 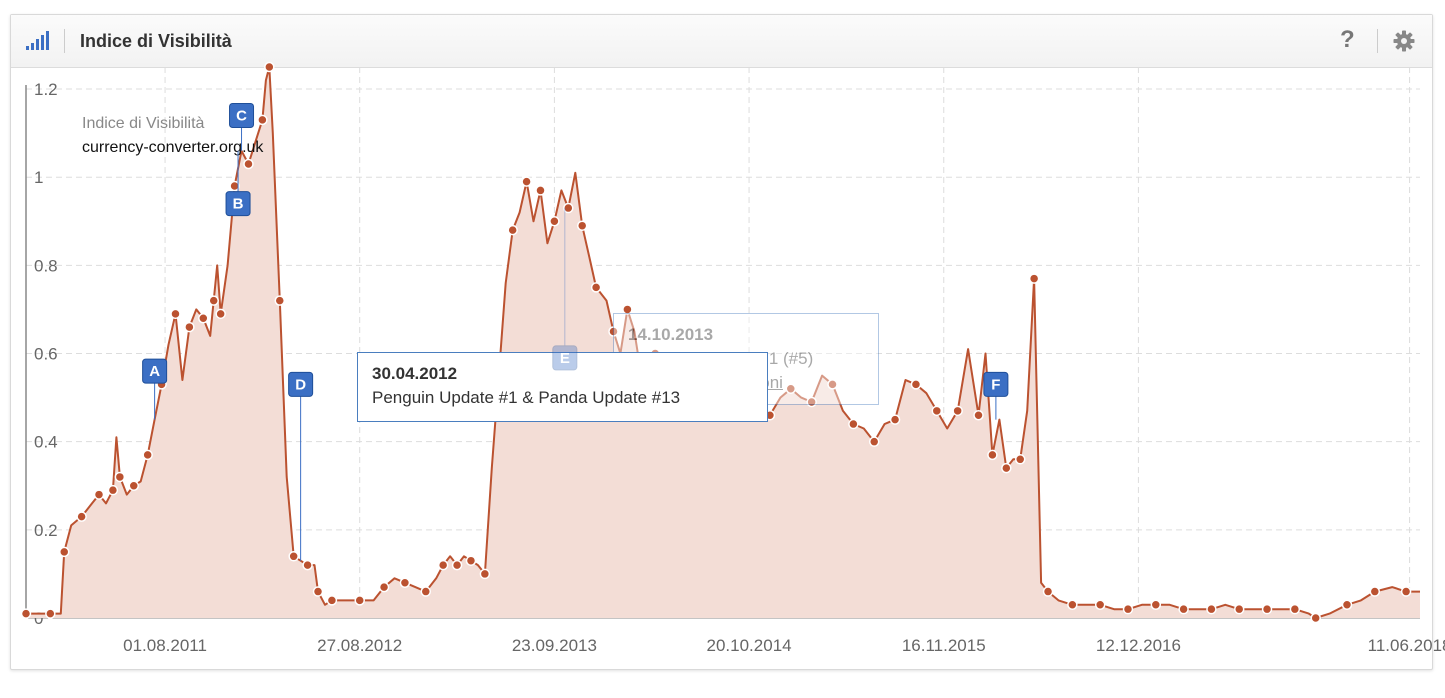 I want to click on tooltip-date: 14.10.2013, so click(x=671, y=334).